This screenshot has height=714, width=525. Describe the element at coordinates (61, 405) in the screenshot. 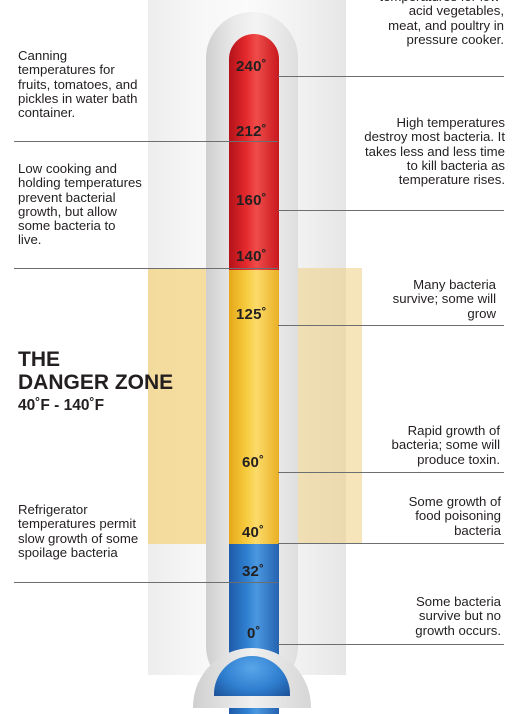

I see `danger-zone-range: 40˚F - 140˚F` at that location.